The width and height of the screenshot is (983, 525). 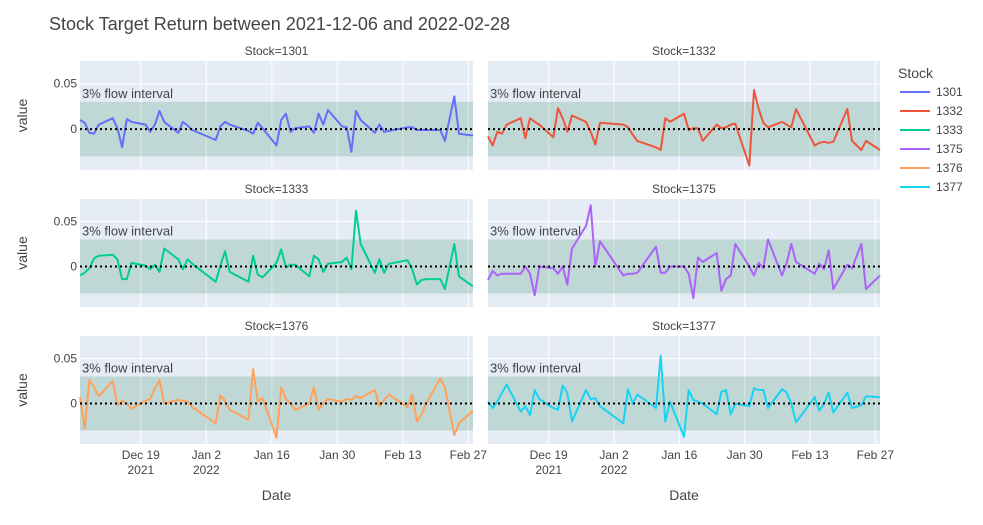 What do you see at coordinates (949, 92) in the screenshot?
I see `legend-label: 1301` at bounding box center [949, 92].